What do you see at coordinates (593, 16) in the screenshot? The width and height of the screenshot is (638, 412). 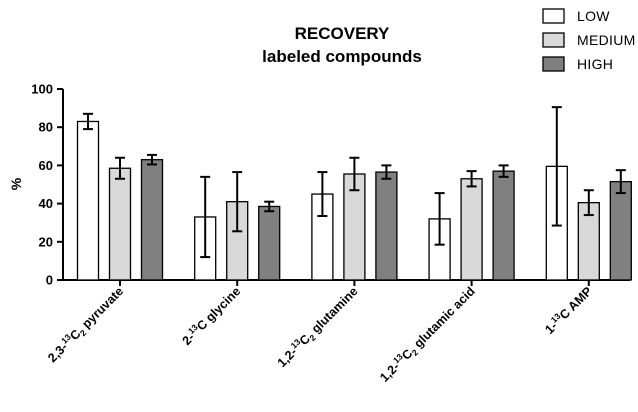 I see `legend-label: LOW` at bounding box center [593, 16].